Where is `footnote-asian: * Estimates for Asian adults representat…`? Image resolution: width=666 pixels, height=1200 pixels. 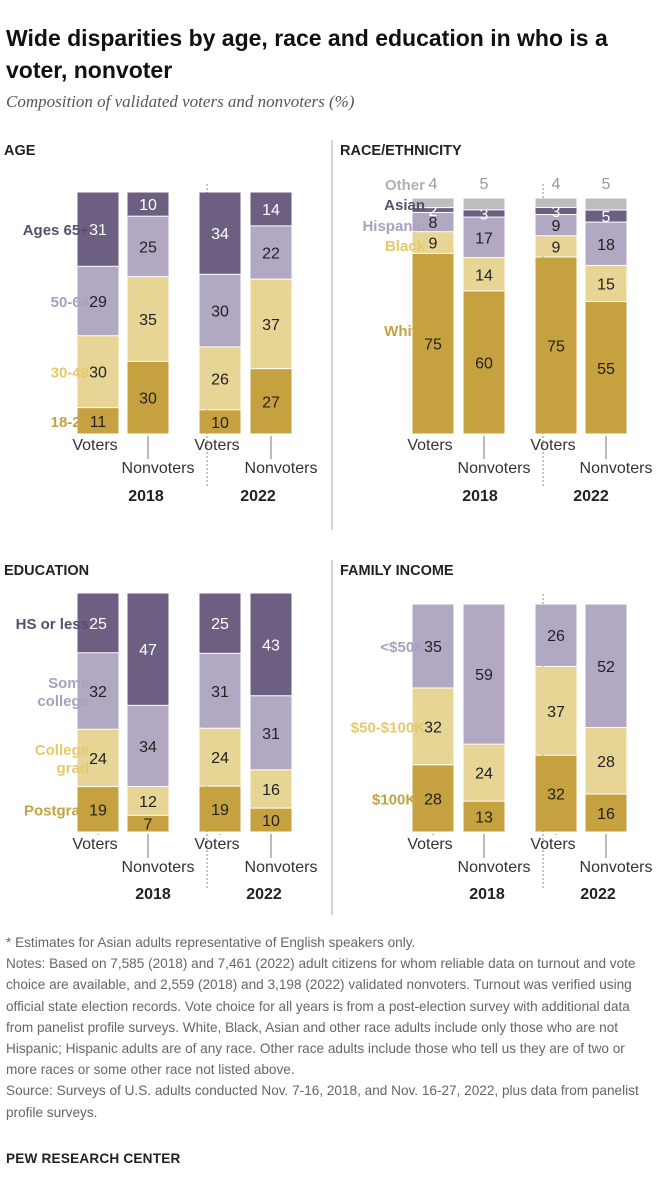 footnote-asian: * Estimates for Asian adults representat… is located at coordinates (211, 942).